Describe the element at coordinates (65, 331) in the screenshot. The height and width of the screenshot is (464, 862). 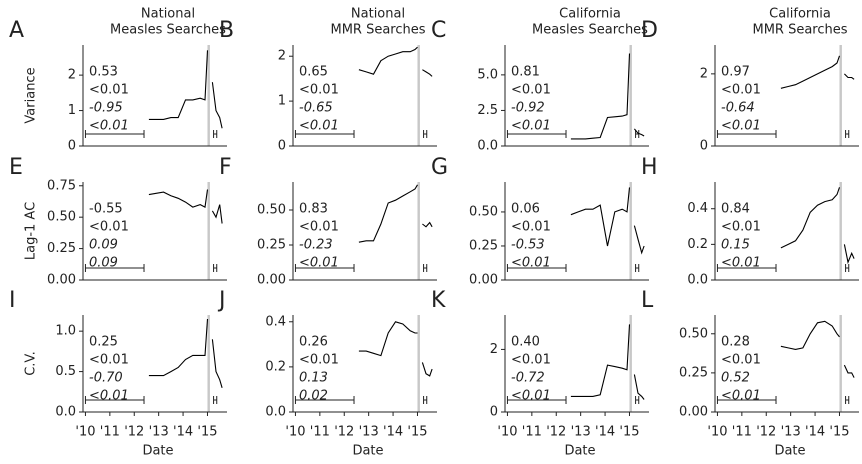
I see `y-tick-label: 1.0` at that location.